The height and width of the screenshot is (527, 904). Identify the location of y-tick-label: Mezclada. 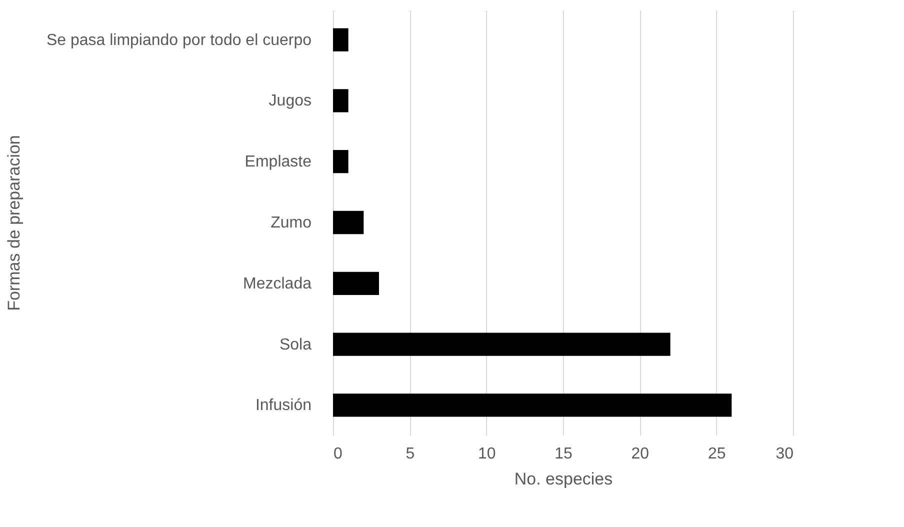
(277, 283).